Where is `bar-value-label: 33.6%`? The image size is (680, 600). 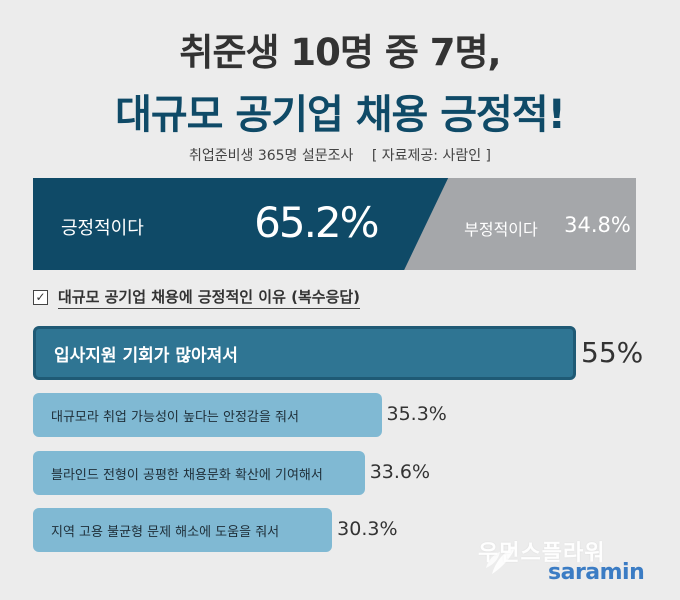 bar-value-label: 33.6% is located at coordinates (400, 472).